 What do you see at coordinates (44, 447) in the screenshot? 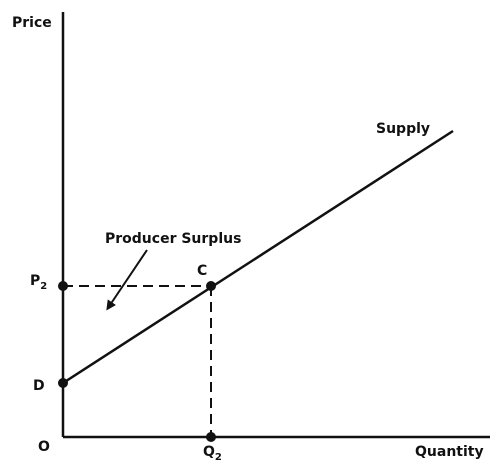
I see `origin-label: O` at bounding box center [44, 447].